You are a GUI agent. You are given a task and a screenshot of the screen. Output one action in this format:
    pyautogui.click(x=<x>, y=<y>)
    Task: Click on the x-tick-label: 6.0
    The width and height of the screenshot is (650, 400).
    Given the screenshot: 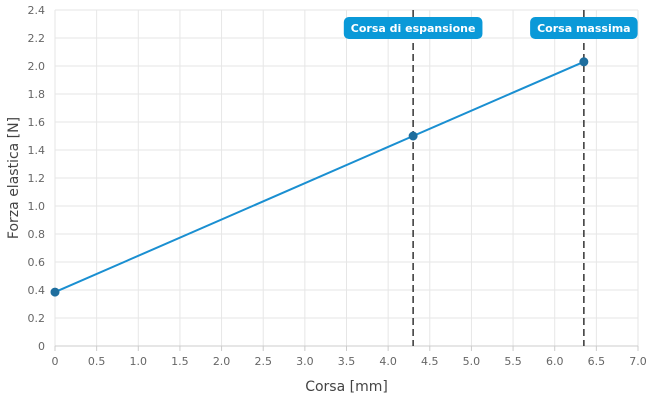 What is the action you would take?
    pyautogui.click(x=555, y=361)
    